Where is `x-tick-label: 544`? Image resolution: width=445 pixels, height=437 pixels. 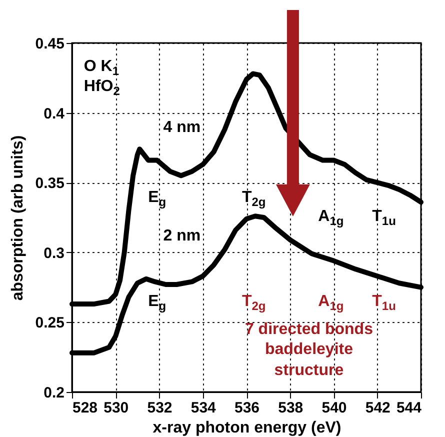
x-tick-label: 544 is located at coordinates (409, 408).